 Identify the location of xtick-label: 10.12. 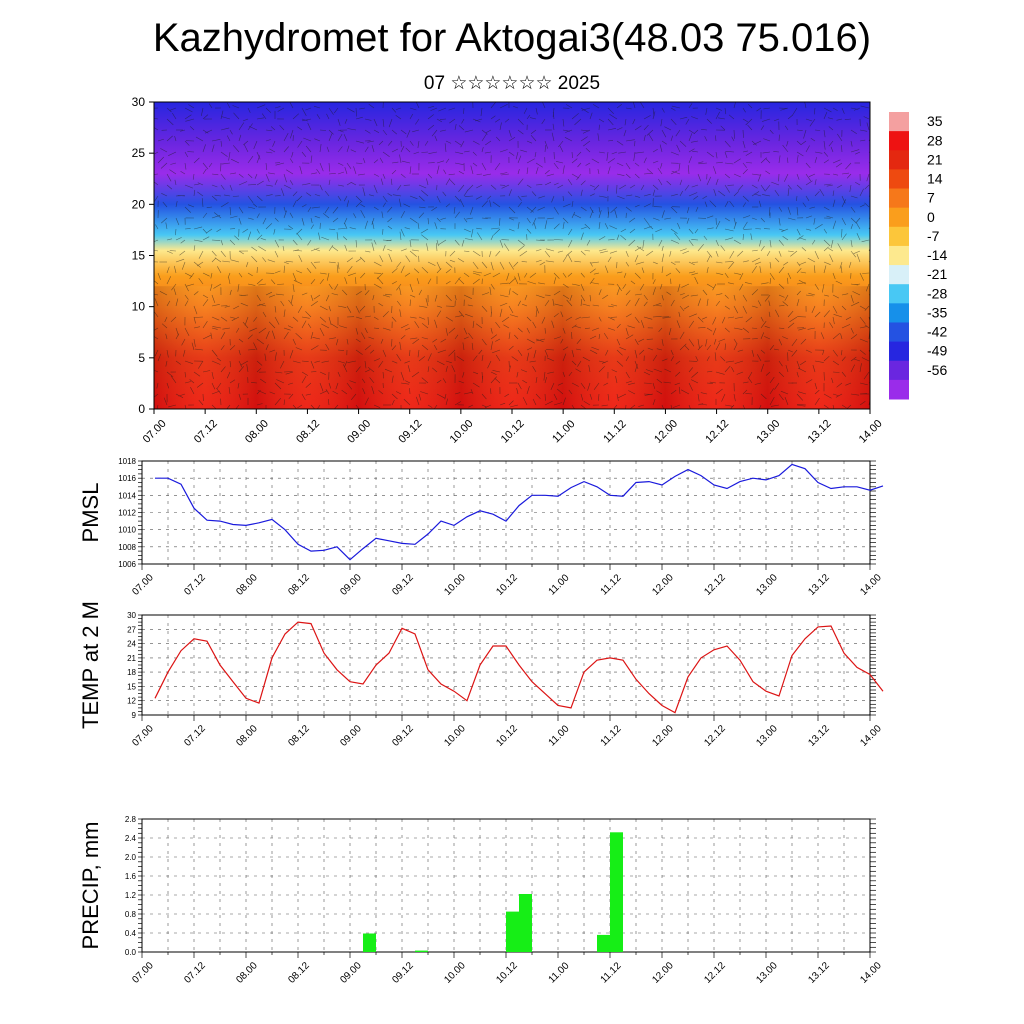
(507, 973).